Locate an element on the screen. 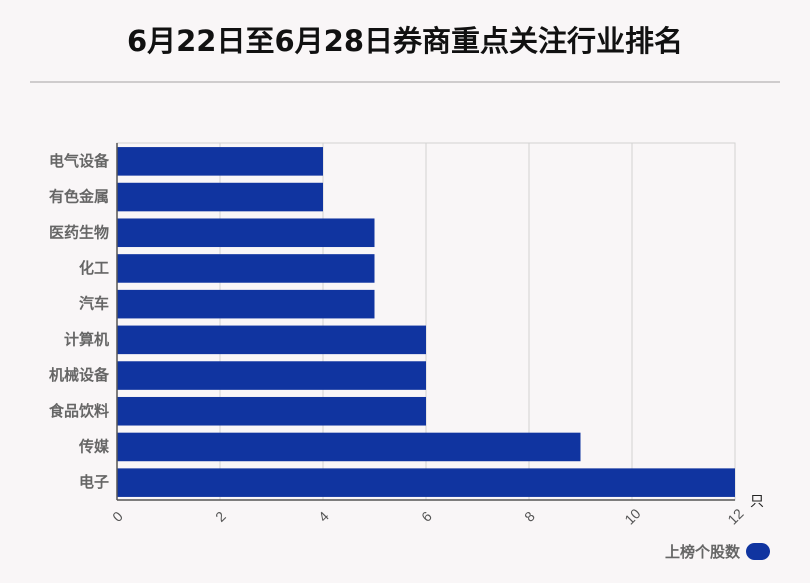 The height and width of the screenshot is (583, 810). y-category-label: 化工 is located at coordinates (94, 268).